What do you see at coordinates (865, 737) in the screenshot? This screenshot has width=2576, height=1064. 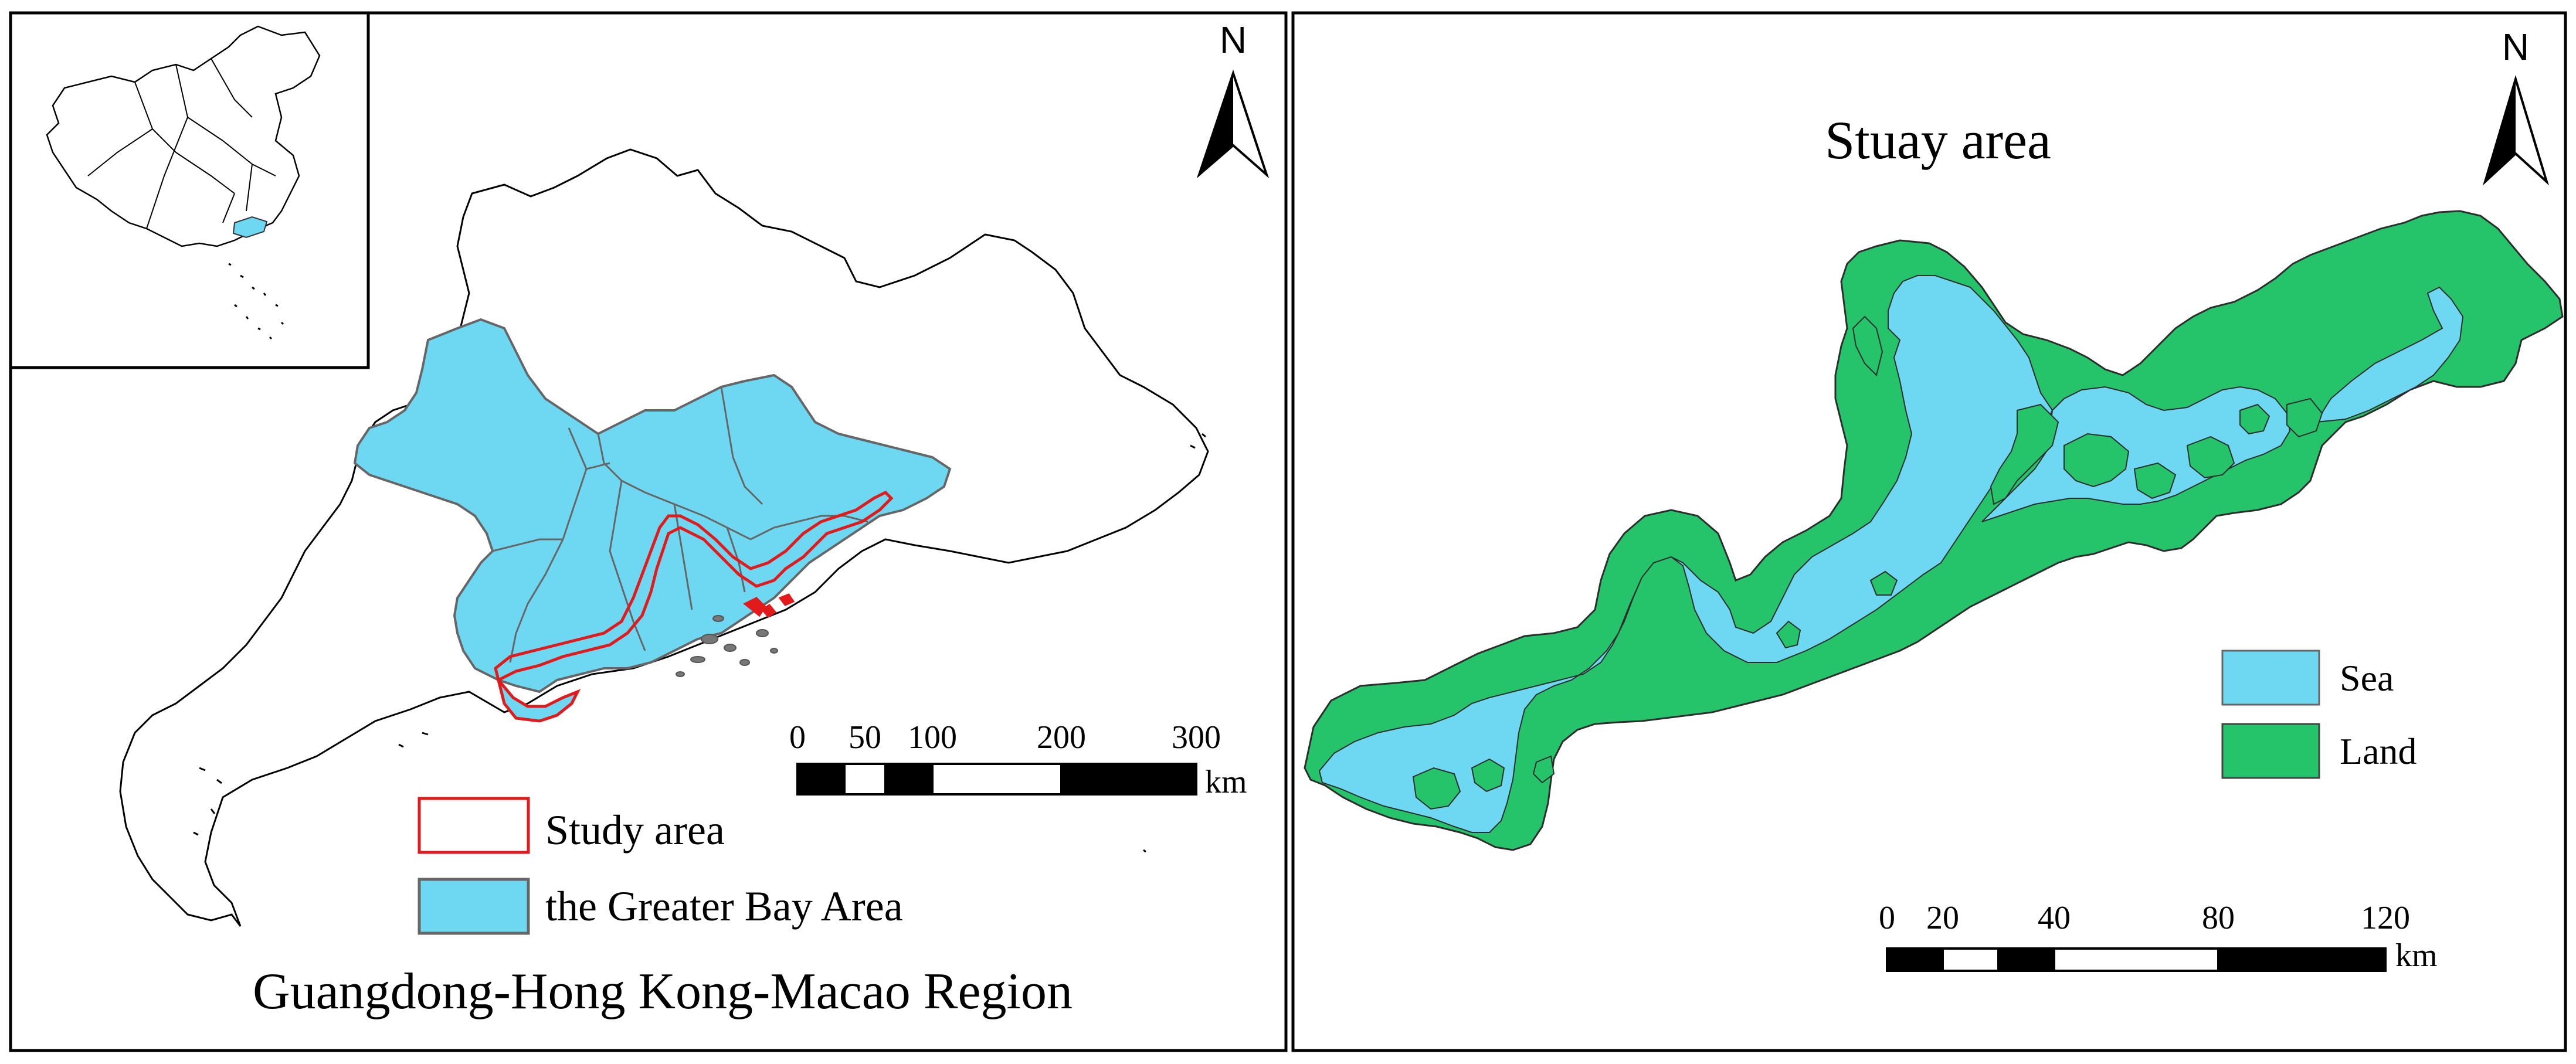 I see `scale-tick-1: 50` at bounding box center [865, 737].